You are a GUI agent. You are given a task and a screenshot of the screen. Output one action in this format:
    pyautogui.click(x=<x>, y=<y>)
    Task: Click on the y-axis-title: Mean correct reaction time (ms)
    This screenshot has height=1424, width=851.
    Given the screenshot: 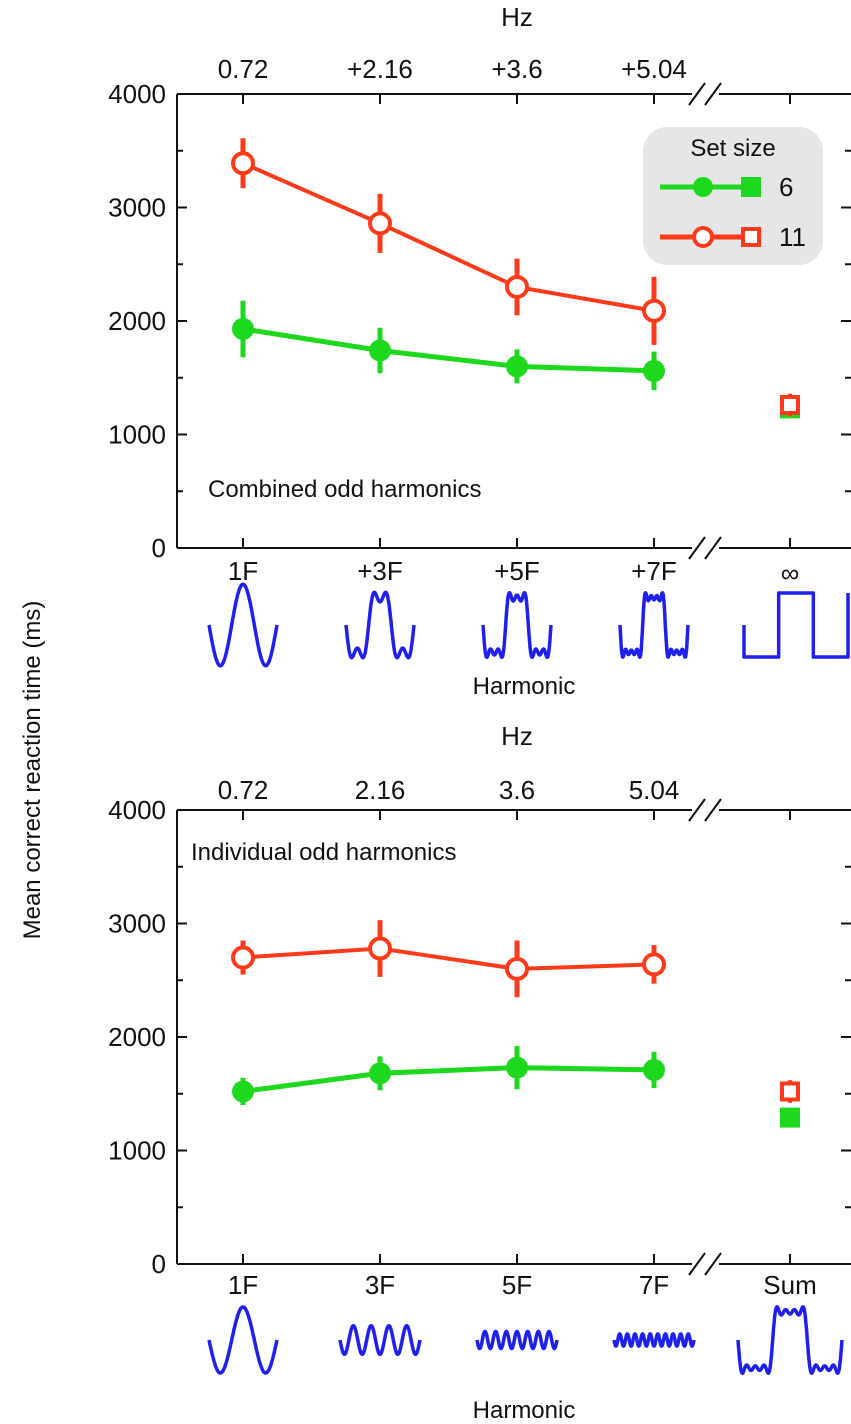 What is the action you would take?
    pyautogui.click(x=32, y=770)
    